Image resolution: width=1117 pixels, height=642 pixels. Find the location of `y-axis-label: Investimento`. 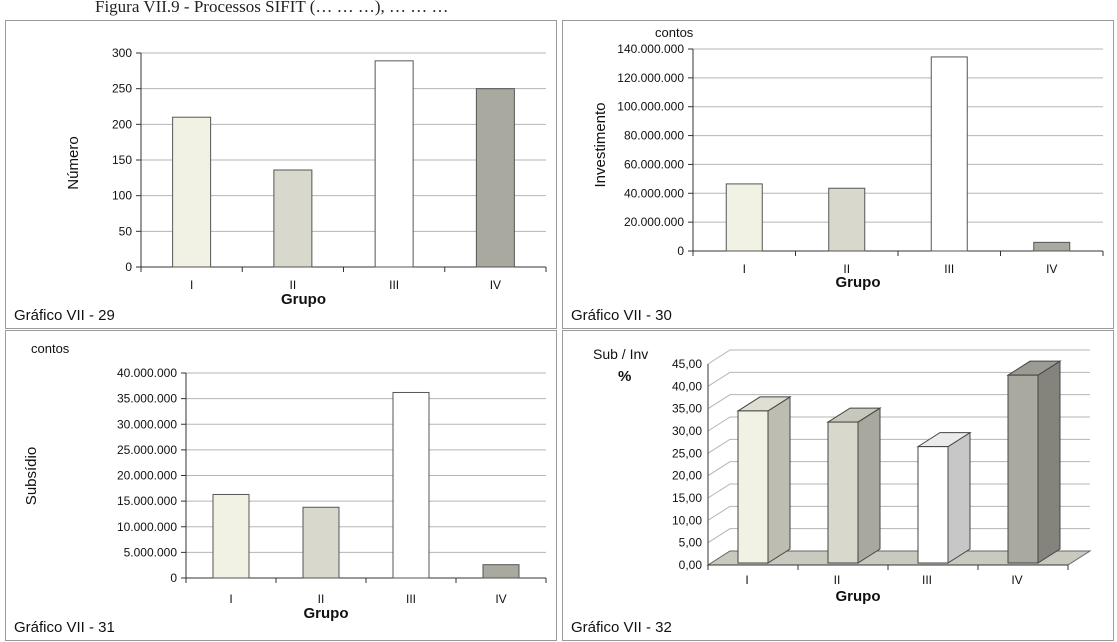

y-axis-label: Investimento is located at coordinates (600, 144).